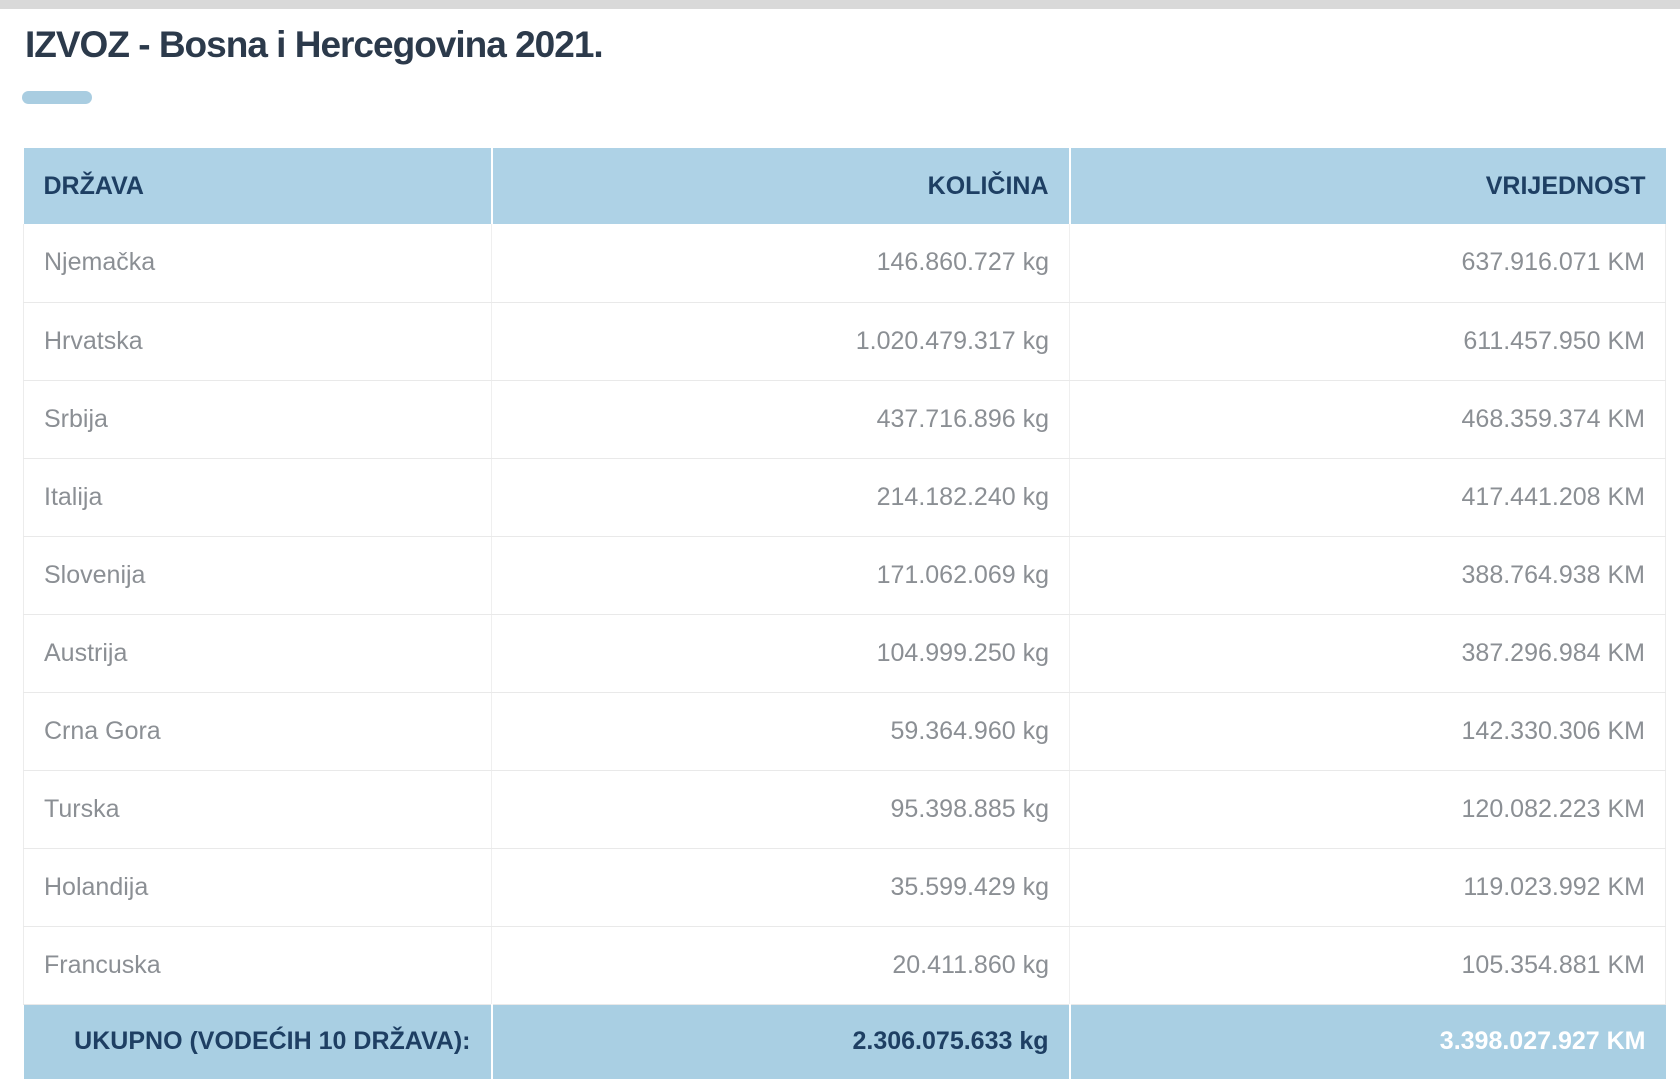 The width and height of the screenshot is (1680, 1080). I want to click on cell-quantity: 146.860.727 kg, so click(780, 263).